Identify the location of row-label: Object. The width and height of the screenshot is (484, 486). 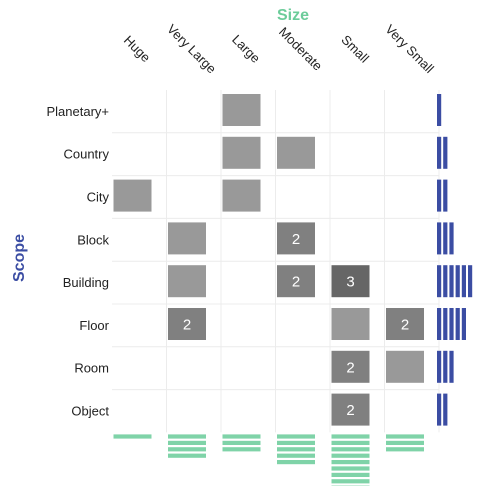
(90, 411).